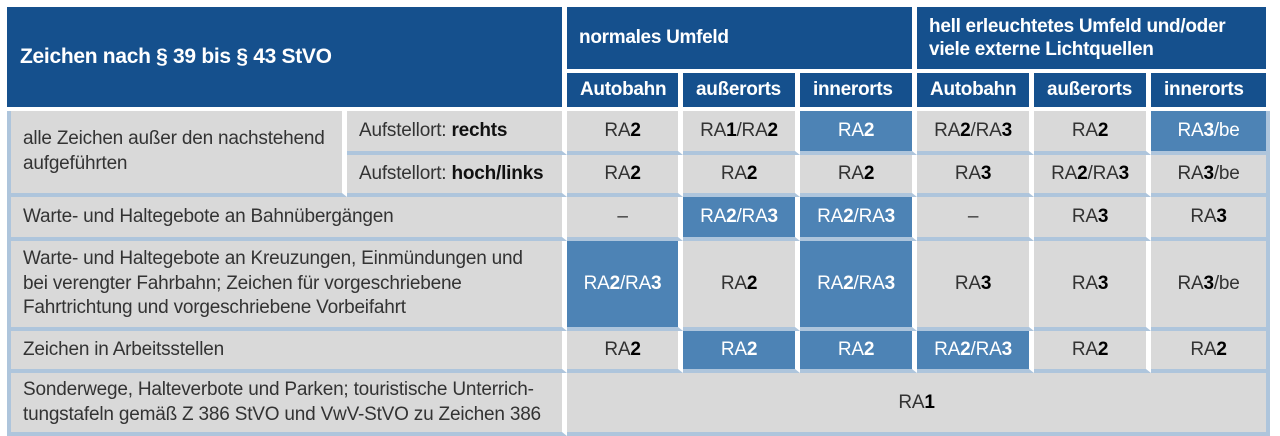 Image resolution: width=1280 pixels, height=436 pixels. Describe the element at coordinates (742, 40) in the screenshot. I see `col-group-normales-umfeld: normales Umfeld` at that location.